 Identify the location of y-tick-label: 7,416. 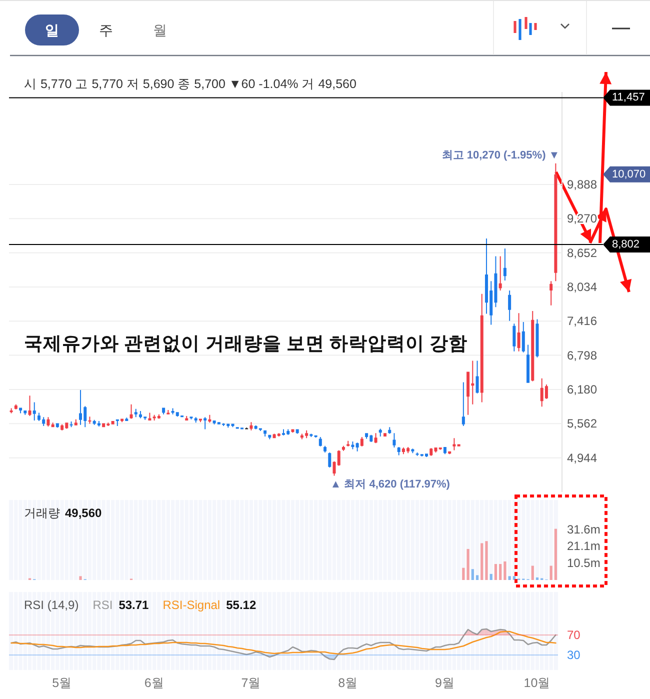
(582, 321).